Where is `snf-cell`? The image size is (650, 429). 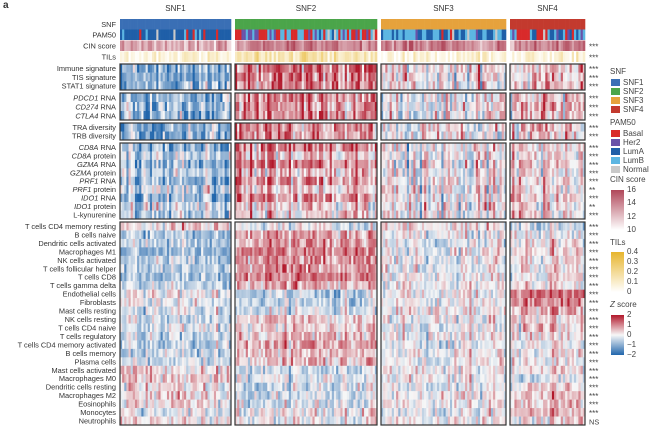 snf-cell is located at coordinates (460, 24).